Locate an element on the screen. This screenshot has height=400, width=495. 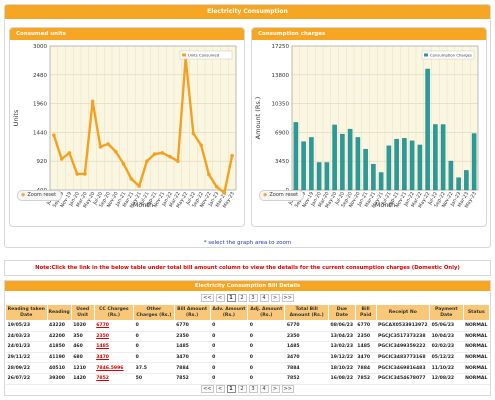
table-cell: 41190 is located at coordinates (59, 358).